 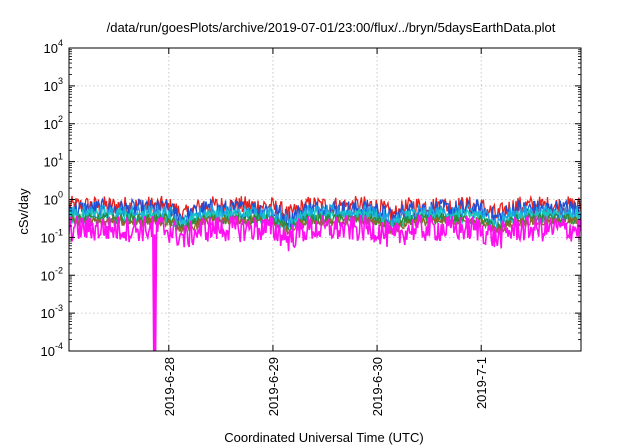 I want to click on y-tick-label-exponent: -4, so click(x=59, y=346).